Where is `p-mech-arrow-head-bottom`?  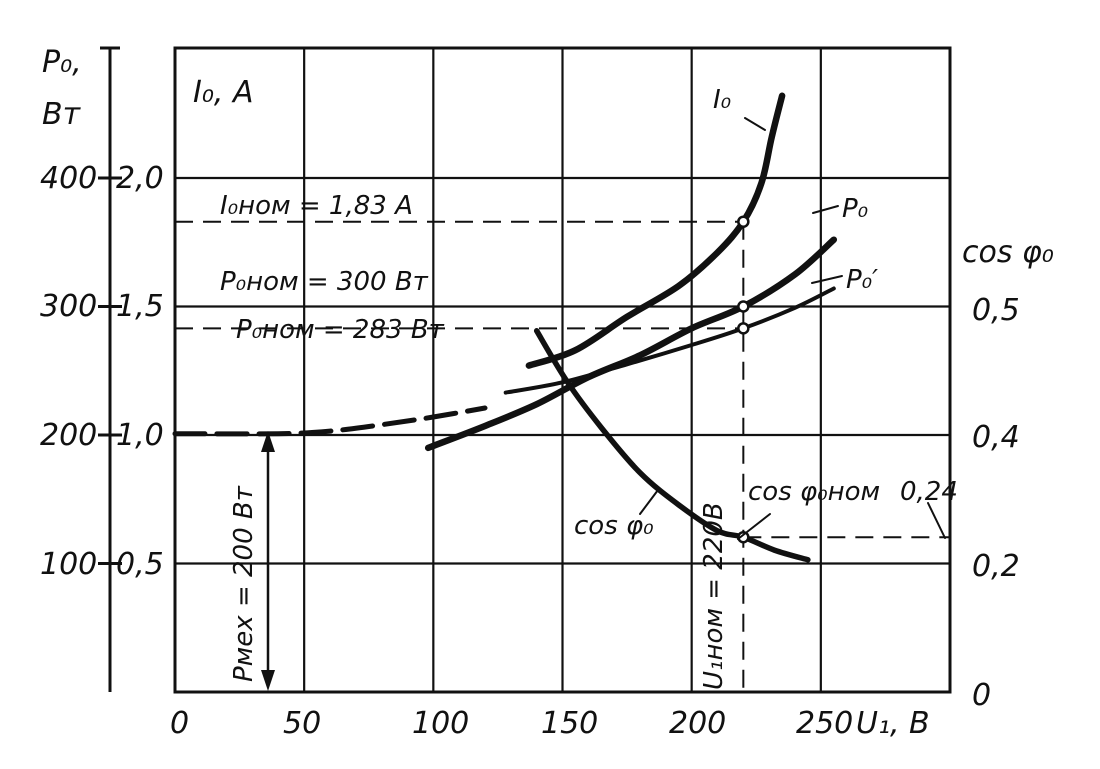 p-mech-arrow-head-bottom is located at coordinates (268, 680).